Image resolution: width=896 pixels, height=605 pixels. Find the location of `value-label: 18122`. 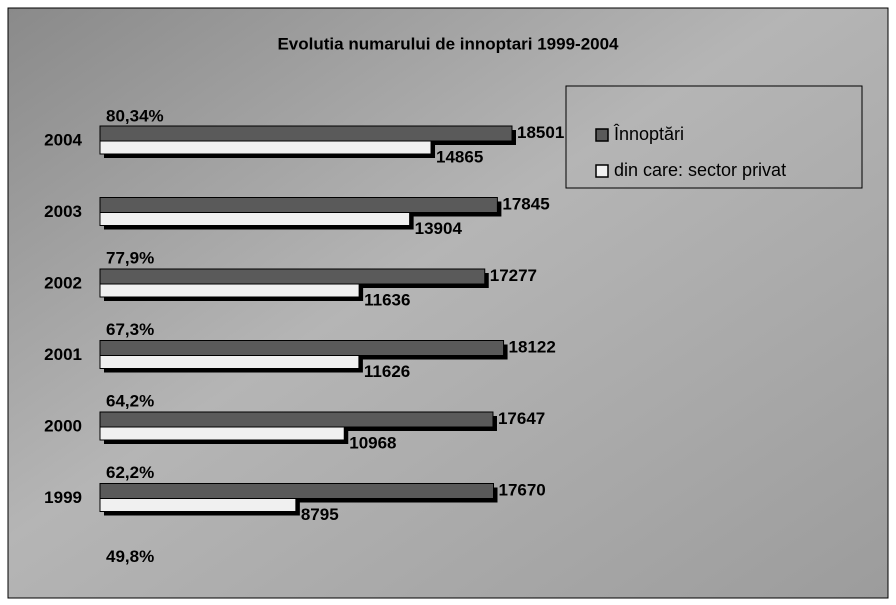

value-label: 18122 is located at coordinates (532, 346).